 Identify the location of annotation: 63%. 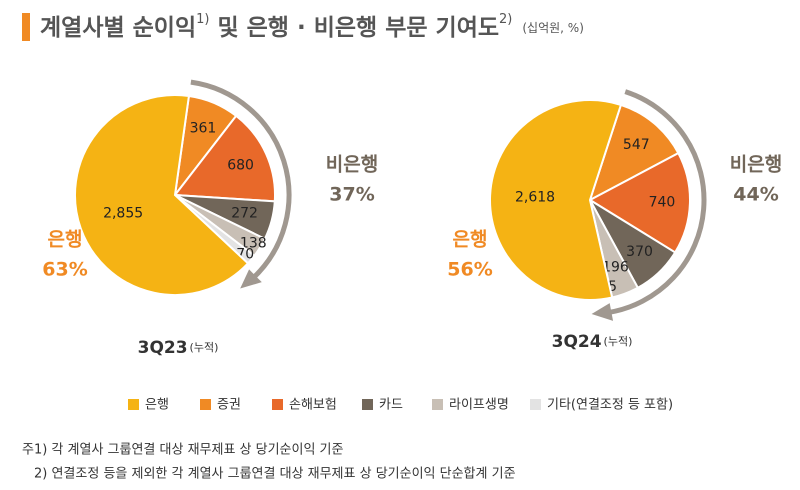
(64, 270).